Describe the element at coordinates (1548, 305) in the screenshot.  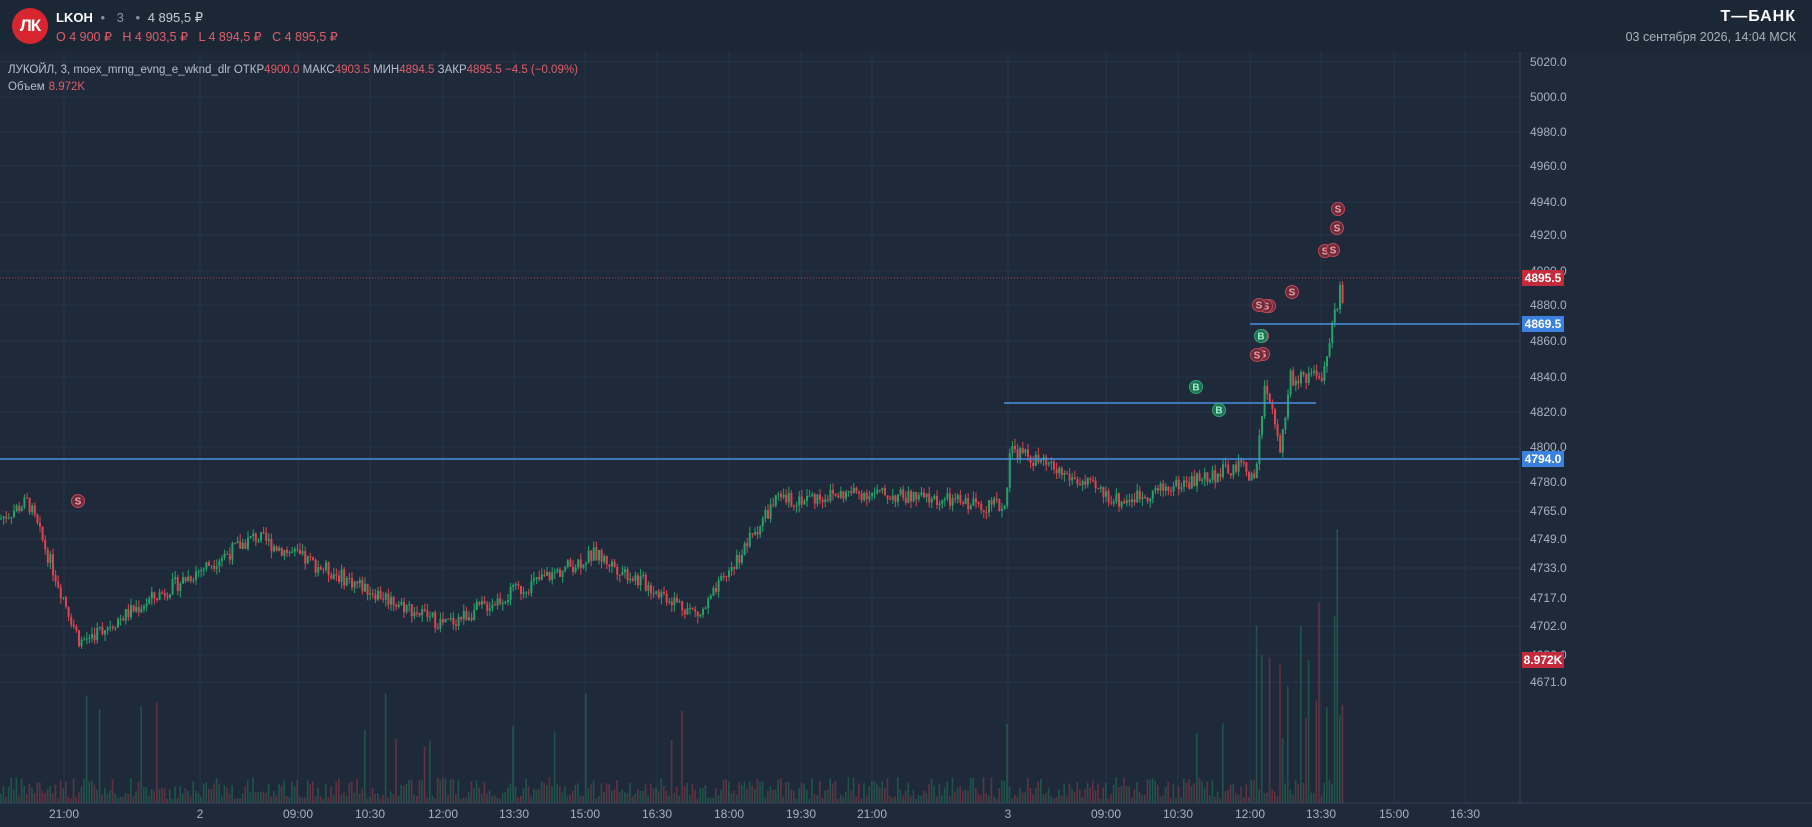
I see `y-tick-label: 4880.0` at that location.